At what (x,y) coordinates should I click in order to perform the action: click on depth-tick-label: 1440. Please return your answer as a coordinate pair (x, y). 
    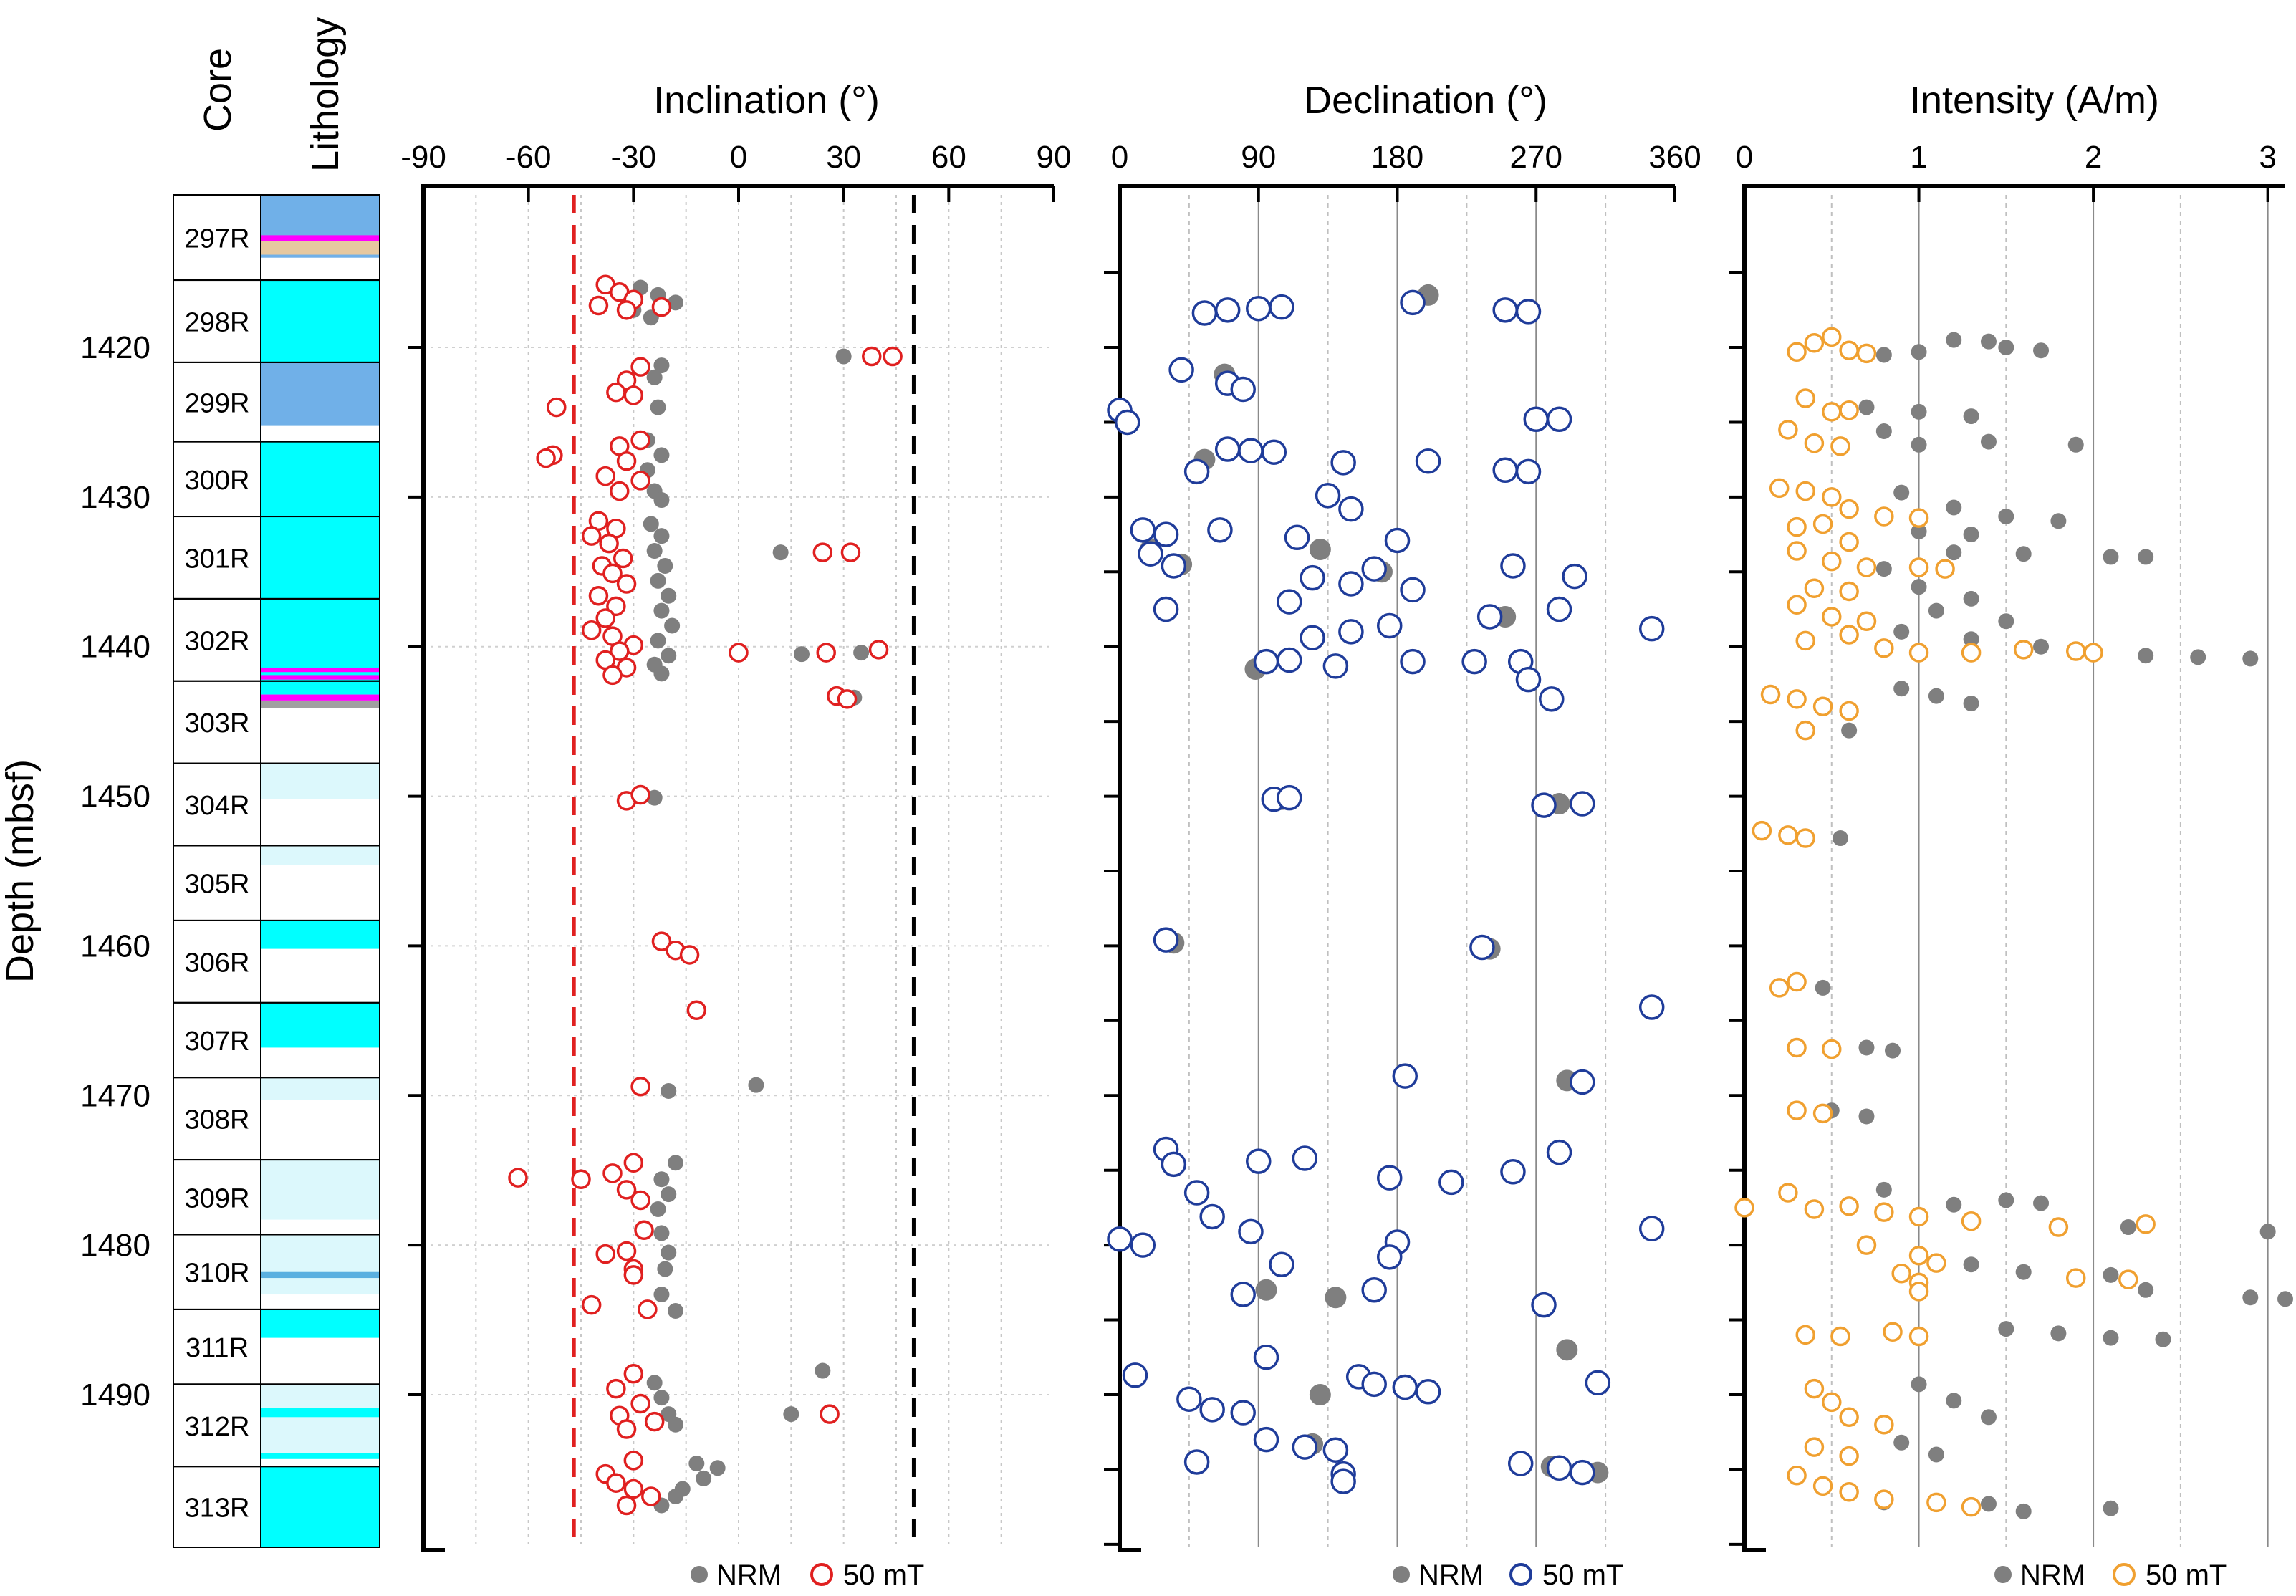
    Looking at the image, I should click on (115, 647).